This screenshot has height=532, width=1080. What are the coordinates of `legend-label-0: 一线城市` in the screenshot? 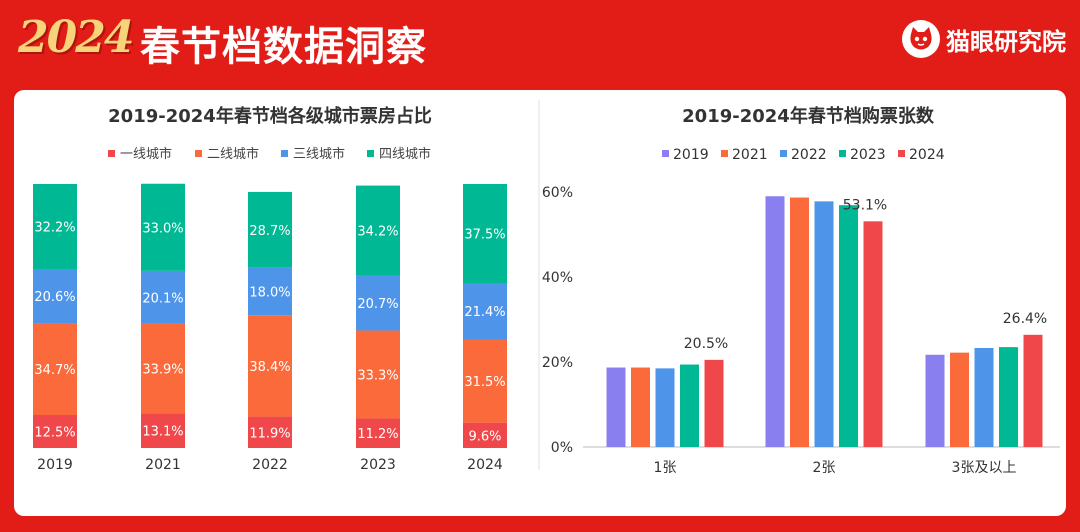 It's located at (146, 154).